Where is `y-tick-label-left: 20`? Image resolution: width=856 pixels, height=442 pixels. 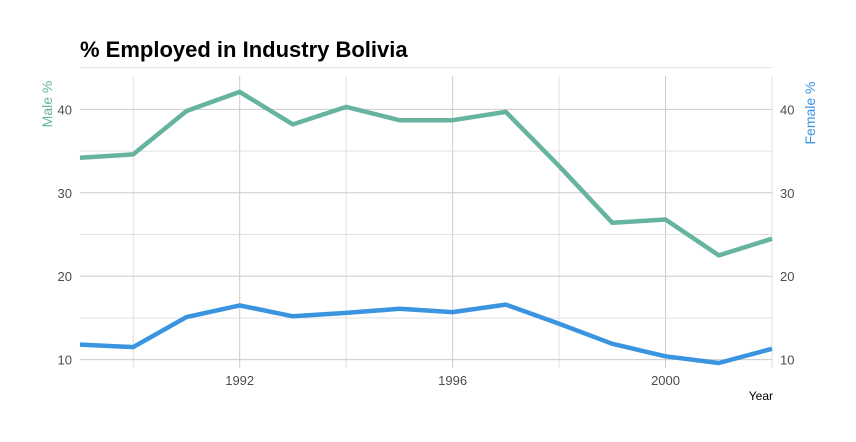
y-tick-label-left: 20 is located at coordinates (65, 276).